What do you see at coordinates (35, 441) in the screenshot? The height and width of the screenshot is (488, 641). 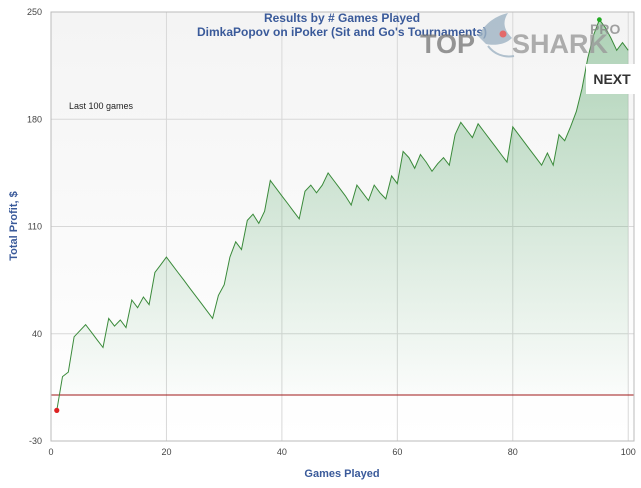 I see `y-tick-label: -30` at bounding box center [35, 441].